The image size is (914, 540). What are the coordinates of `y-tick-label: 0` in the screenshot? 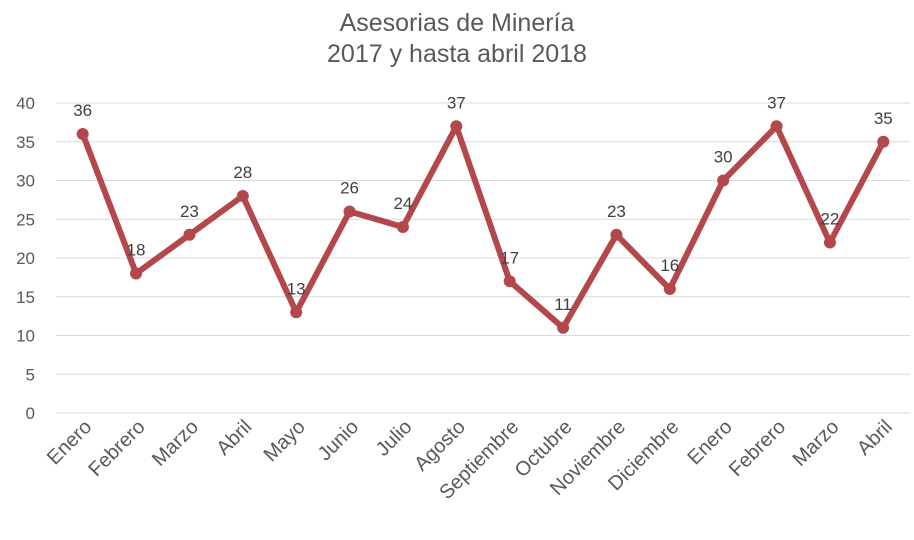 It's located at (30, 413).